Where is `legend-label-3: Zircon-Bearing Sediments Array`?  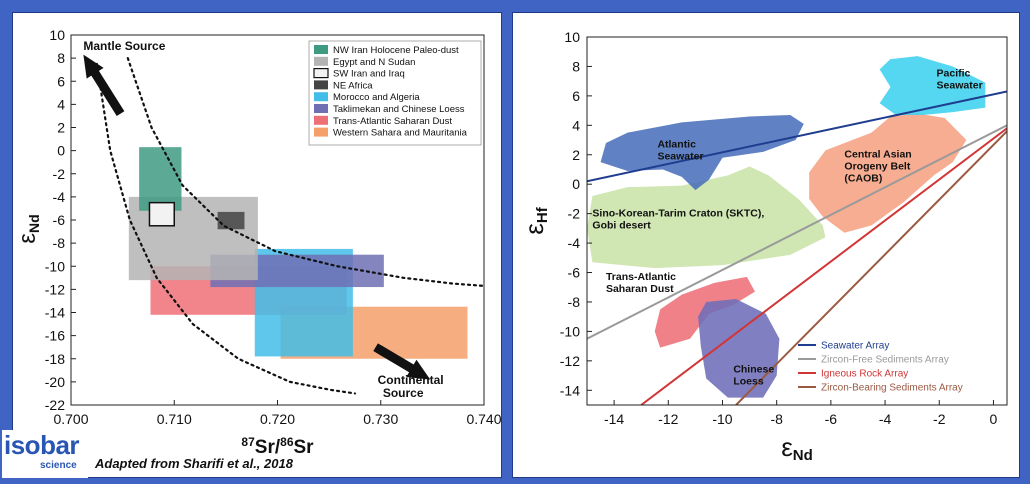
legend-label-3: Zircon-Bearing Sediments Array is located at coordinates (892, 388).